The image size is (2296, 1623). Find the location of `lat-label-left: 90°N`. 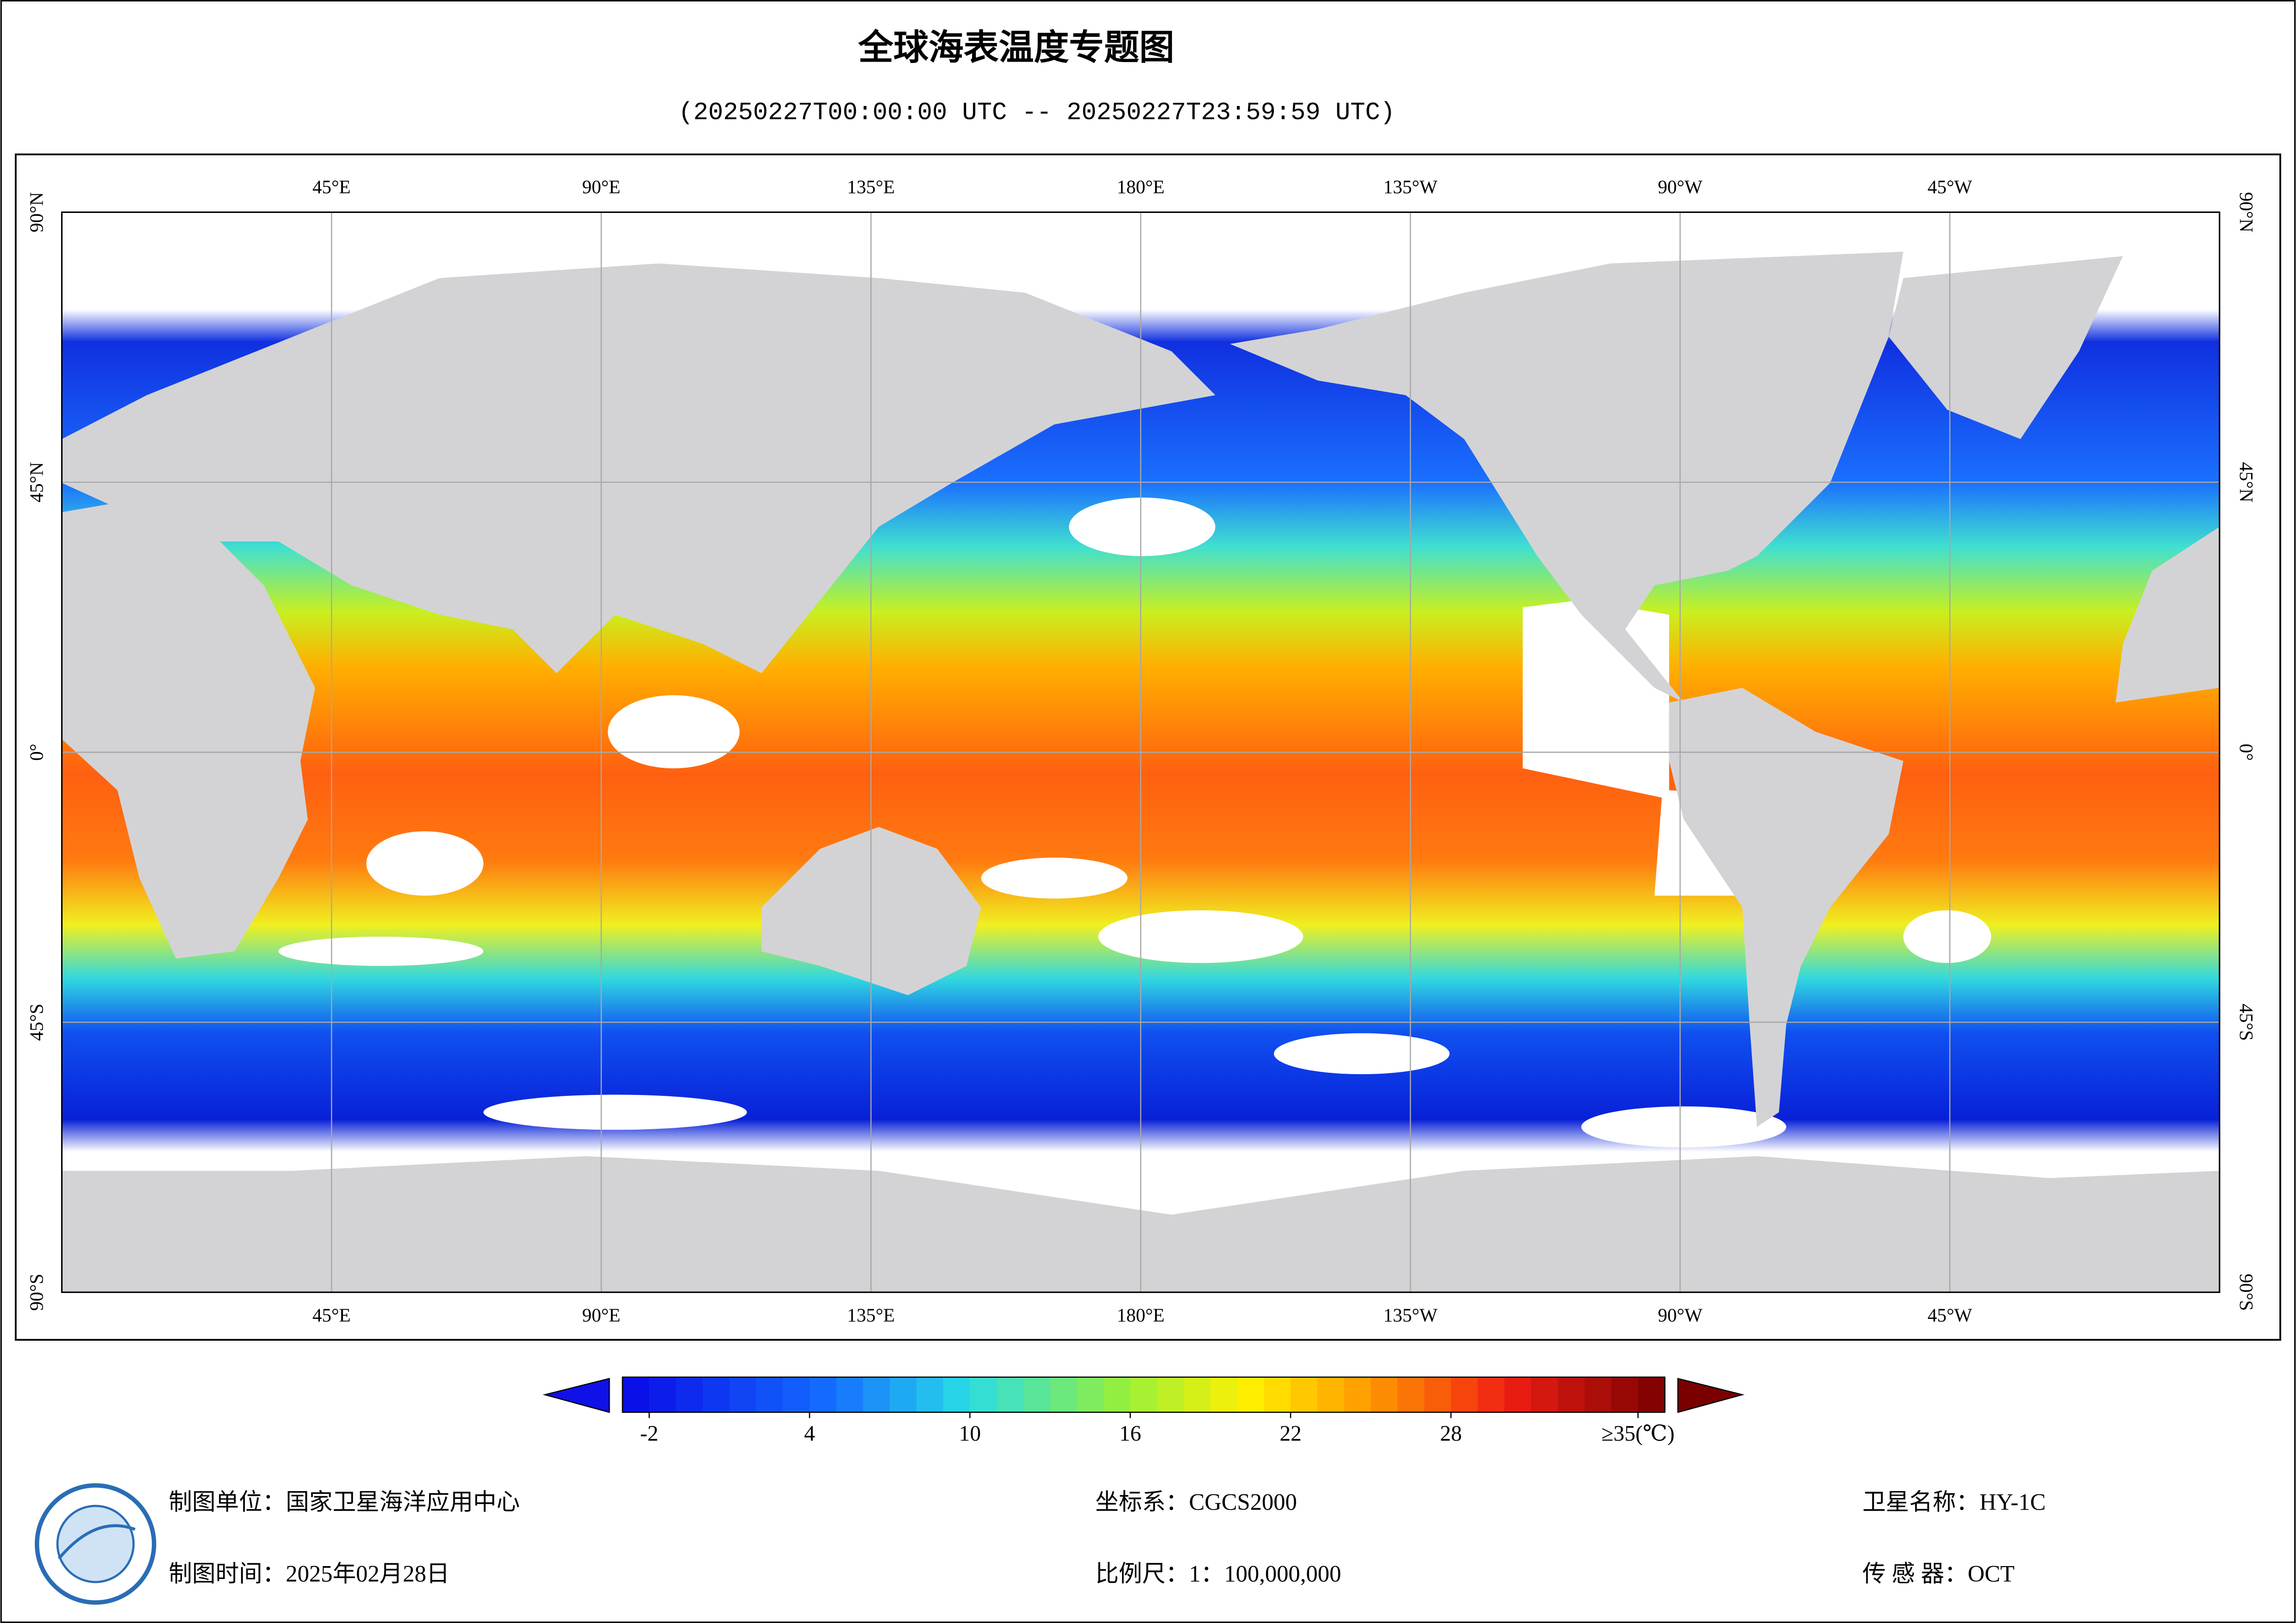

lat-label-left: 90°N is located at coordinates (36, 212).